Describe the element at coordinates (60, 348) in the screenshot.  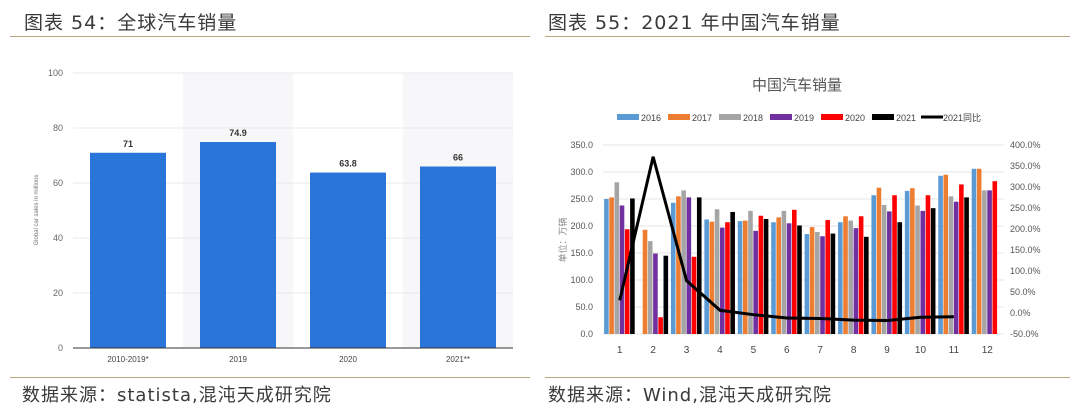
I see `y-tick-label: 0` at that location.